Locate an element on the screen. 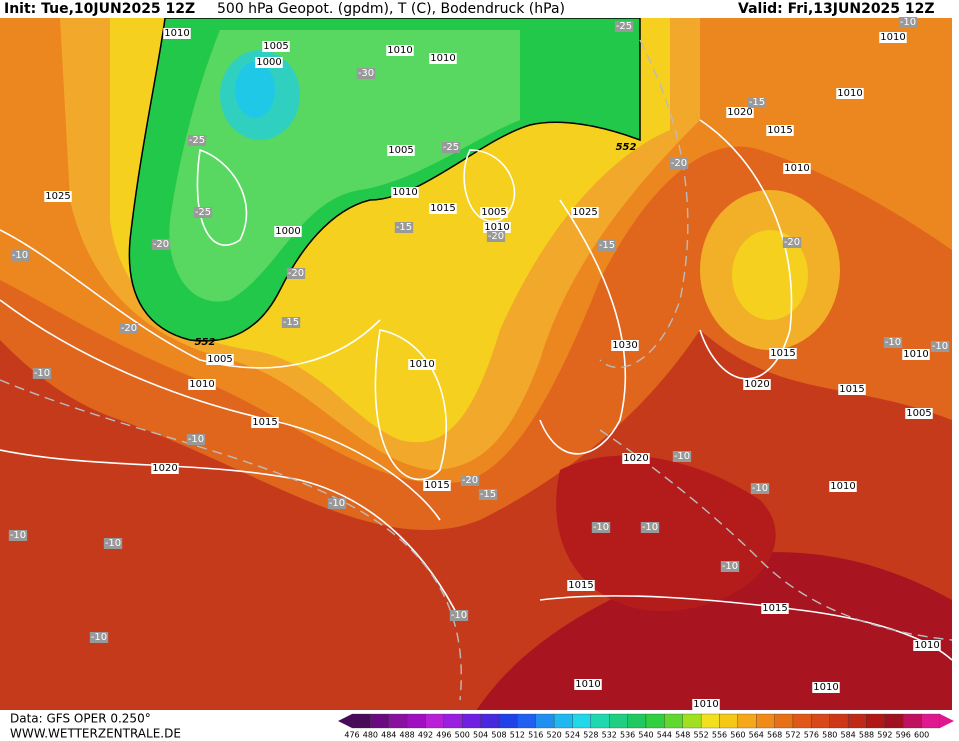  legend-label: 496 is located at coordinates (443, 735).